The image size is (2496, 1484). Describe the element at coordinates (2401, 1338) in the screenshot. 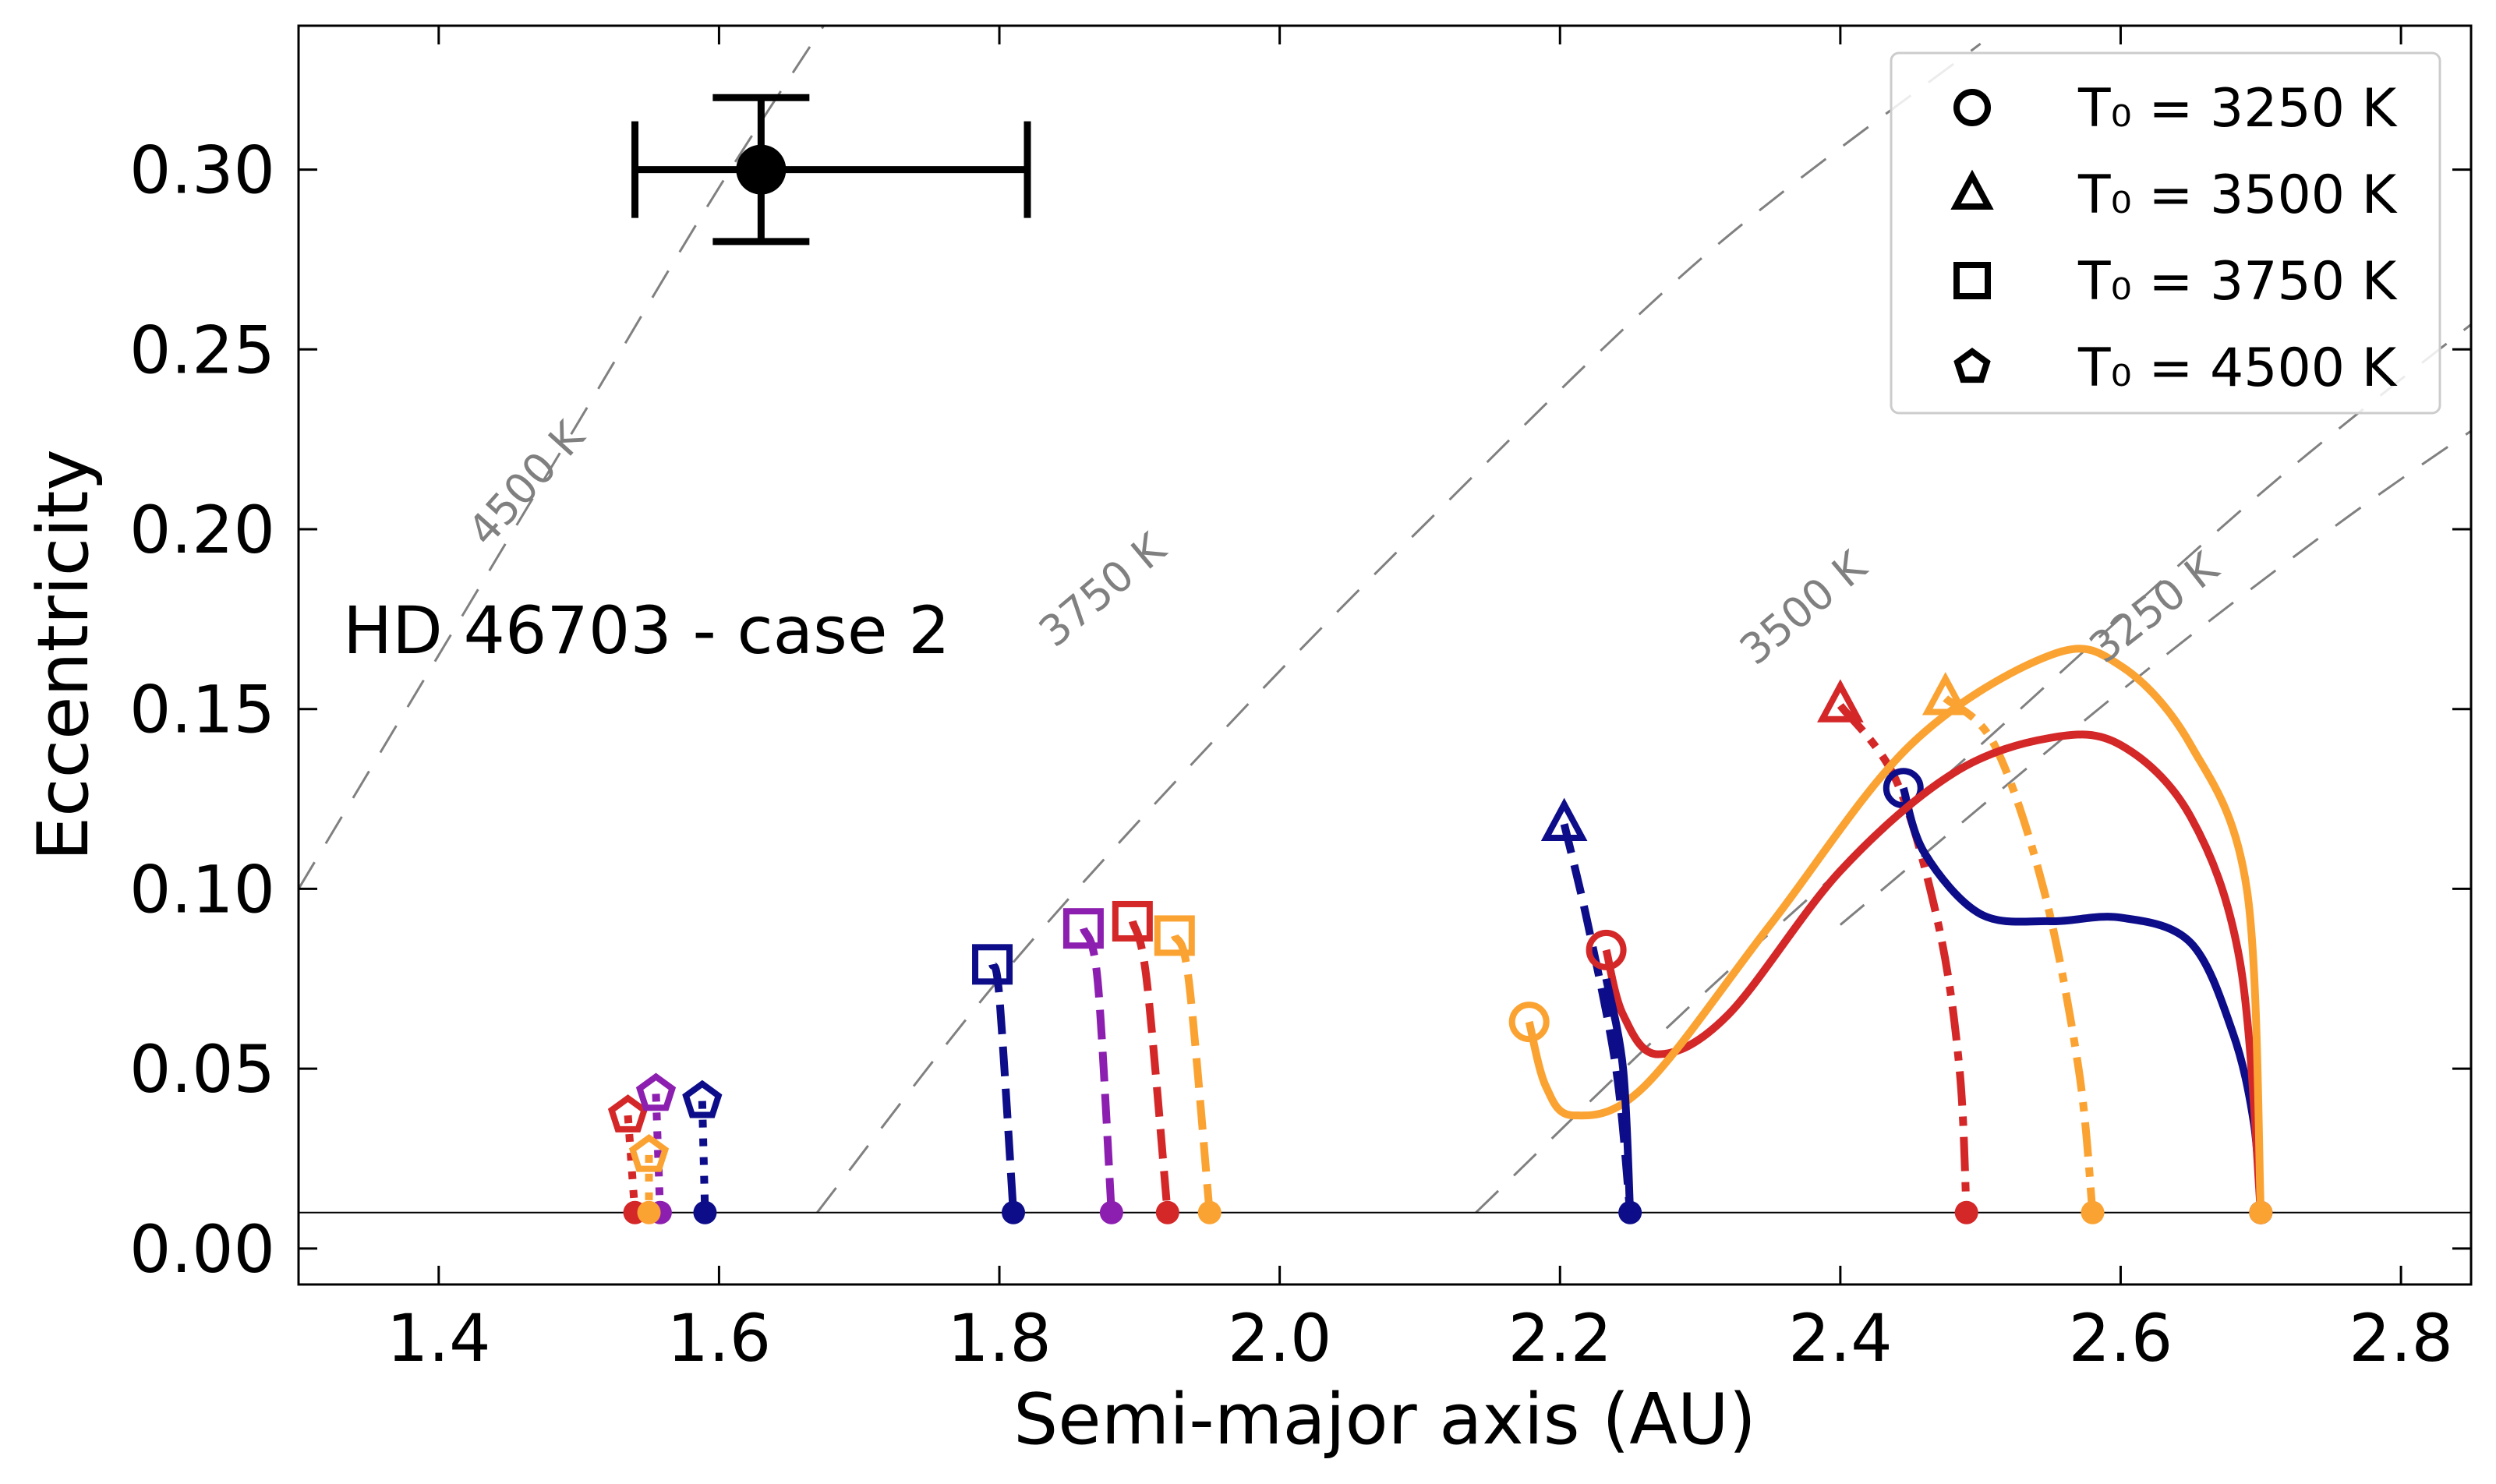

I see `x-tick-label: 2.8` at that location.